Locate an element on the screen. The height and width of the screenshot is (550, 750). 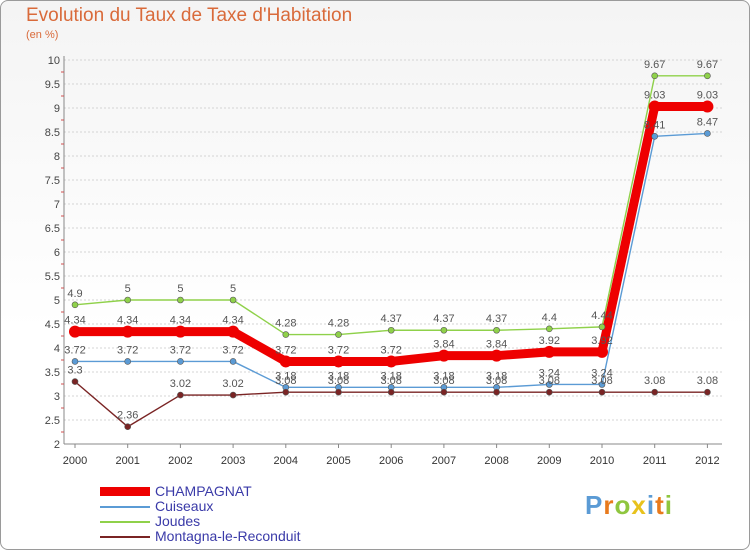
legend-label-cuiseaux: Cuiseaux is located at coordinates (184, 506).